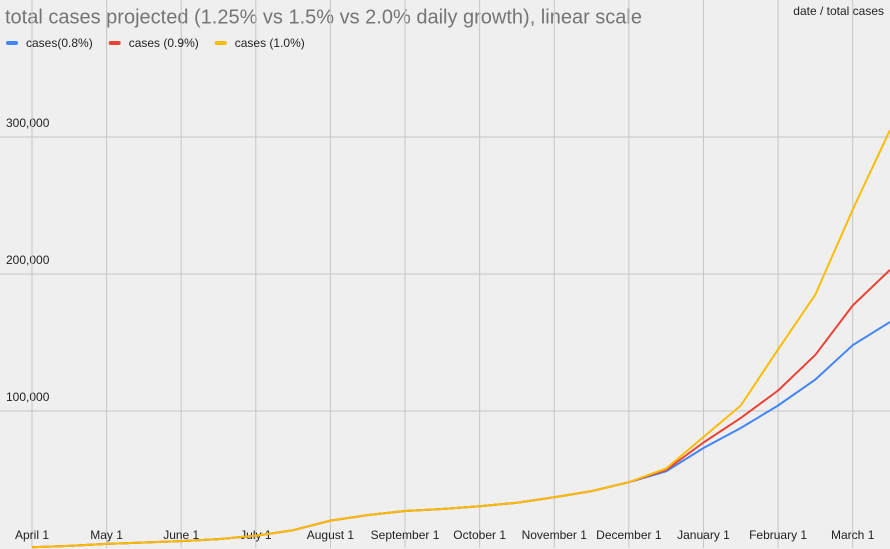  Describe the element at coordinates (331, 535) in the screenshot. I see `x-tick-label: August 1` at that location.